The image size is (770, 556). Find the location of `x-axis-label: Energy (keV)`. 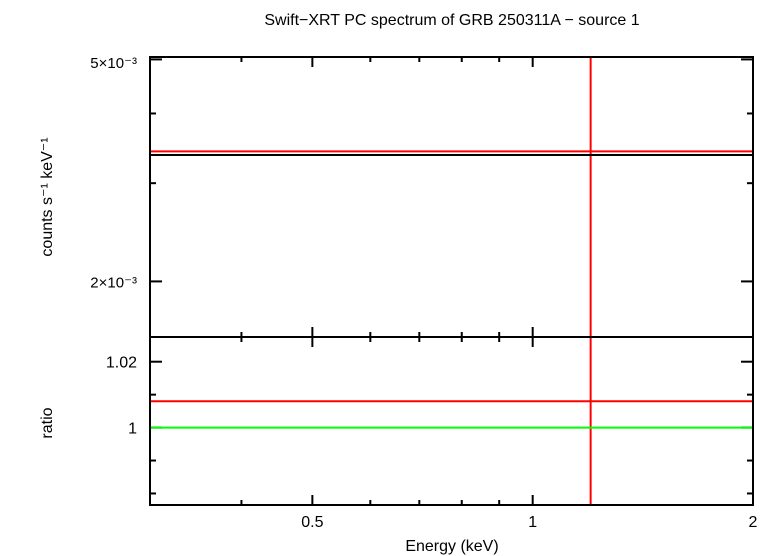

x-axis-label: Energy (keV) is located at coordinates (451, 546).